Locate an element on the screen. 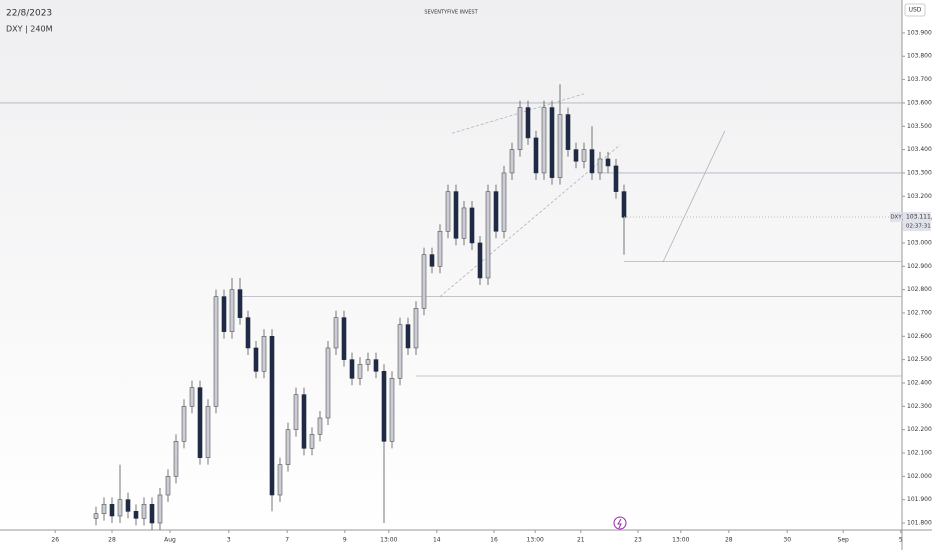 This screenshot has width=932, height=554. symbol-tag-text: DXY is located at coordinates (896, 218).